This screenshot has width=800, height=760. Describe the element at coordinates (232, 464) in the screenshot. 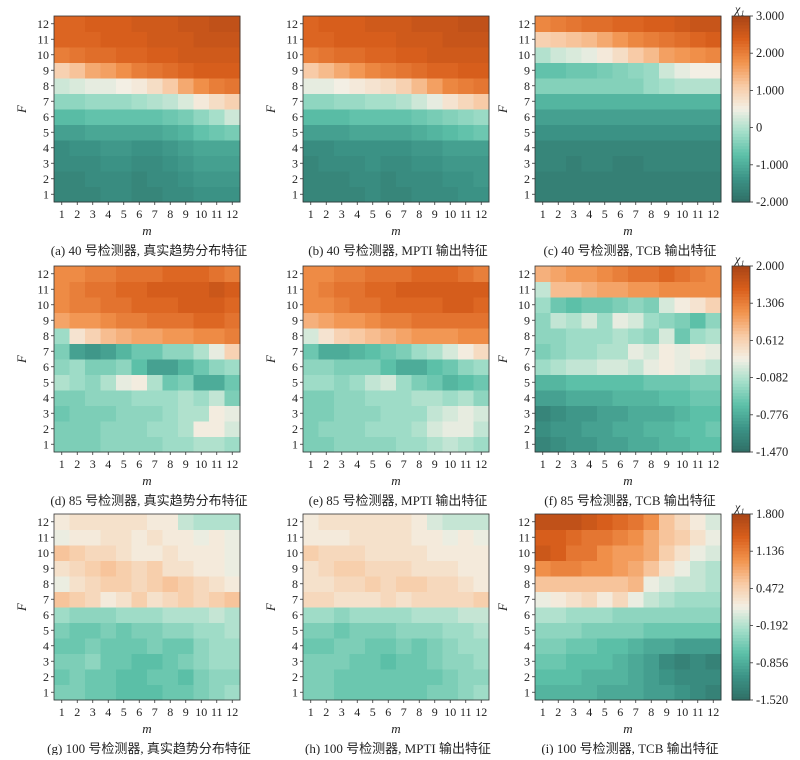

I see `x-tick-label: 12` at that location.